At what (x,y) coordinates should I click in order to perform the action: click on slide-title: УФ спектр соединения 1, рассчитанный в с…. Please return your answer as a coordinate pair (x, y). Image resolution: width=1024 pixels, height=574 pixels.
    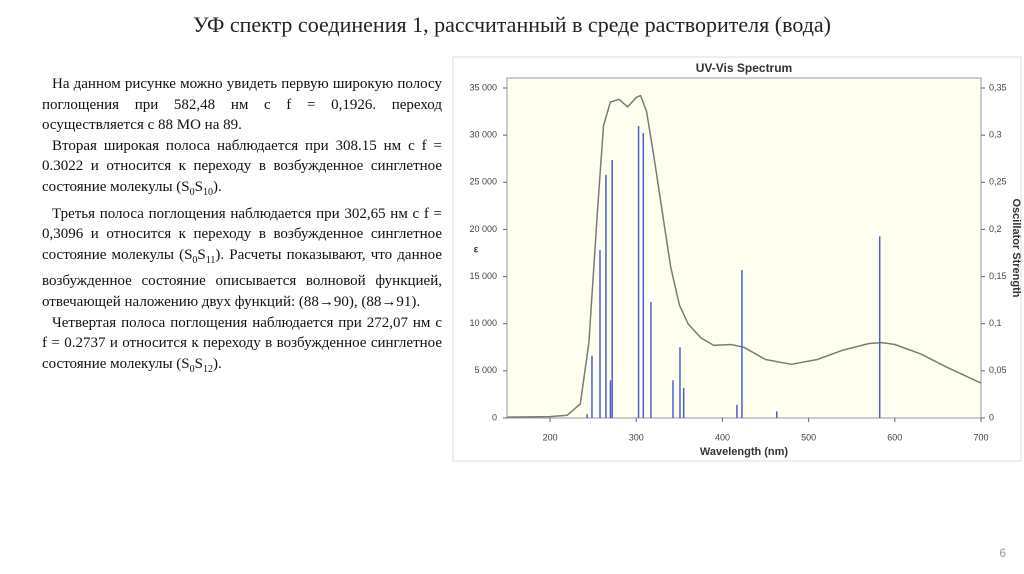
    Looking at the image, I should click on (512, 24).